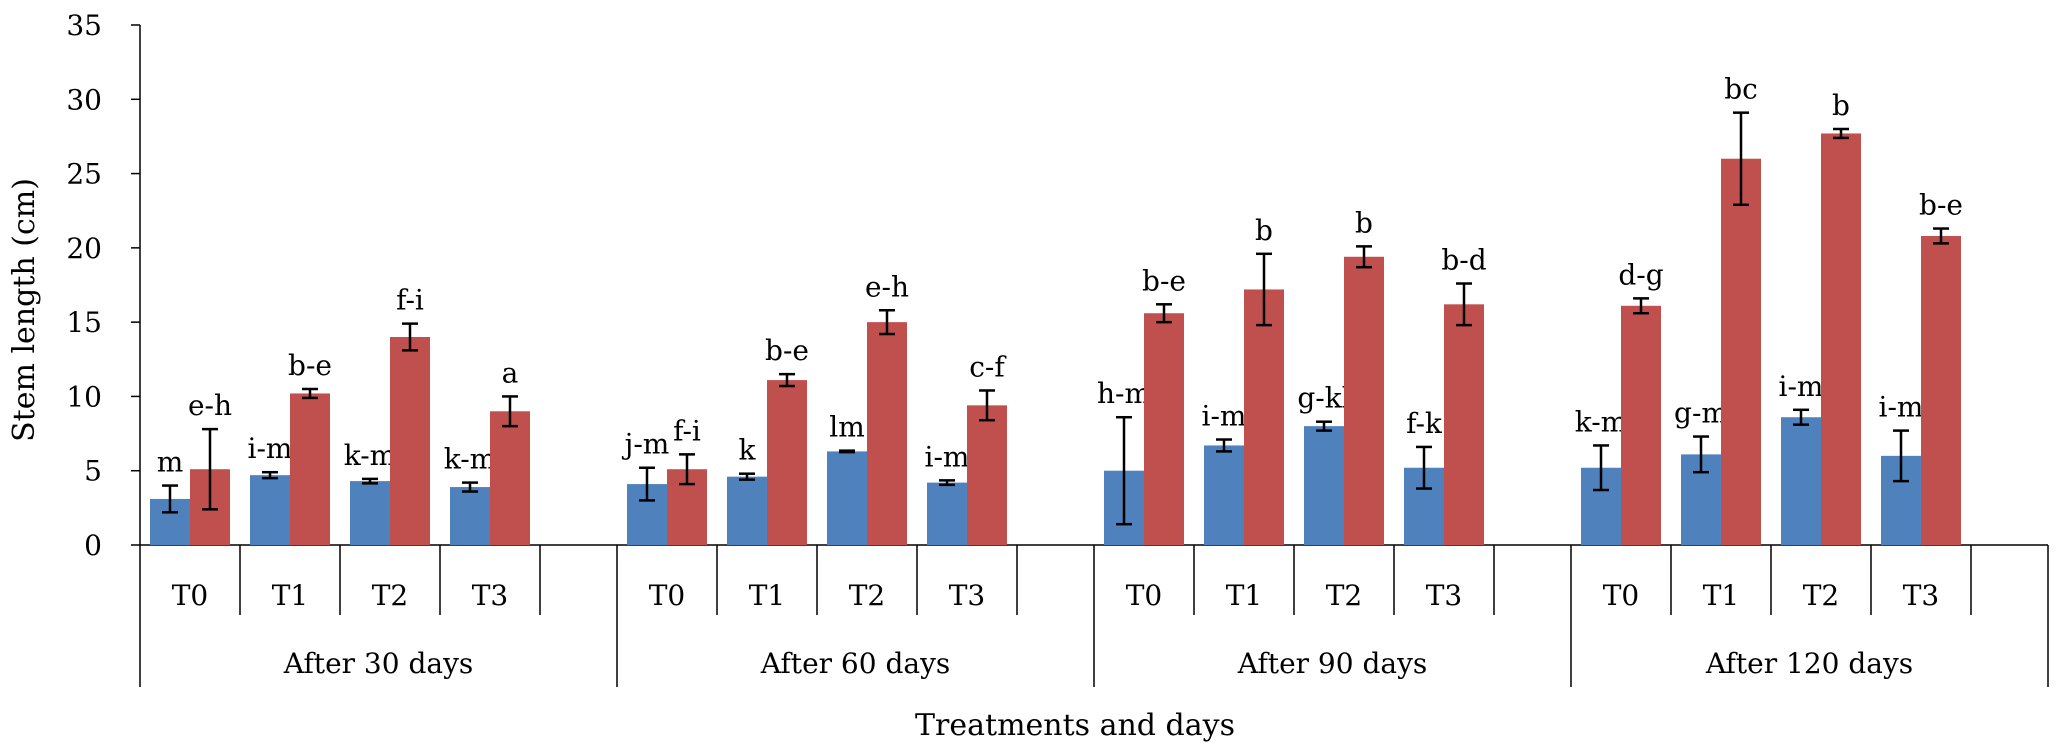  Describe the element at coordinates (378, 663) in the screenshot. I see `group-label: After 30 days` at that location.